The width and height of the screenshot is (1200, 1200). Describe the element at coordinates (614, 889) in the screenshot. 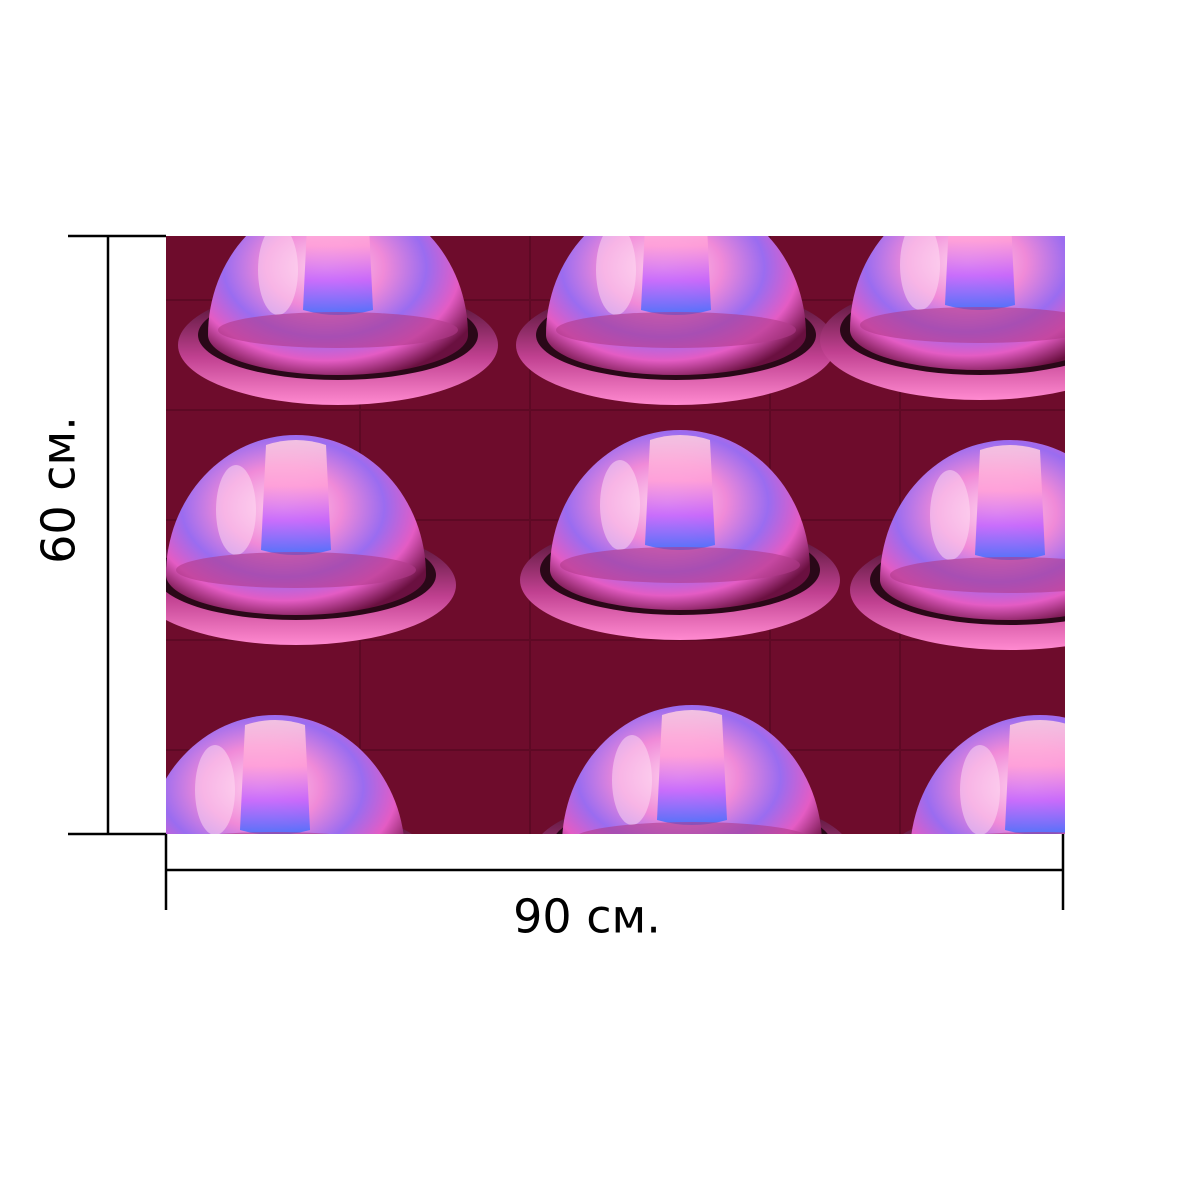

I see `width-dimension: 90 см.` at that location.